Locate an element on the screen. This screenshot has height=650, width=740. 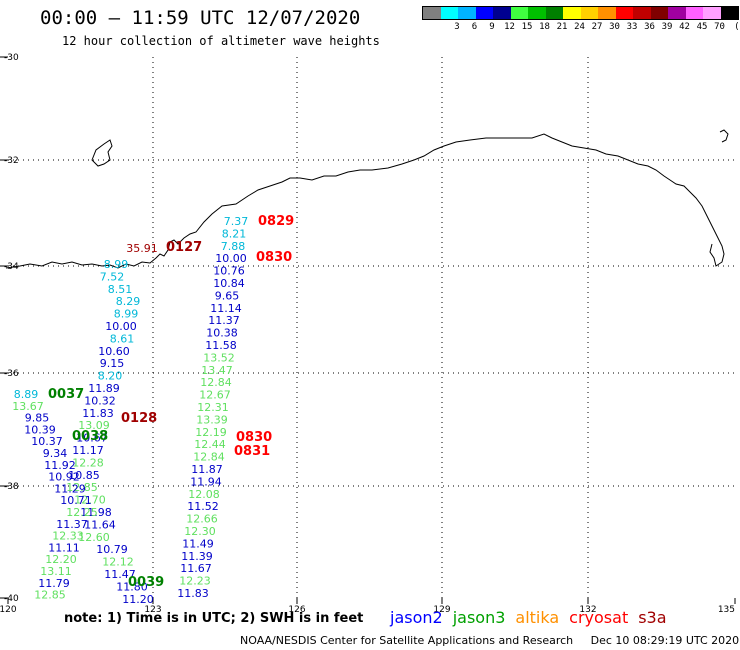
wave-height-value: 12.67 is located at coordinates (215, 395).